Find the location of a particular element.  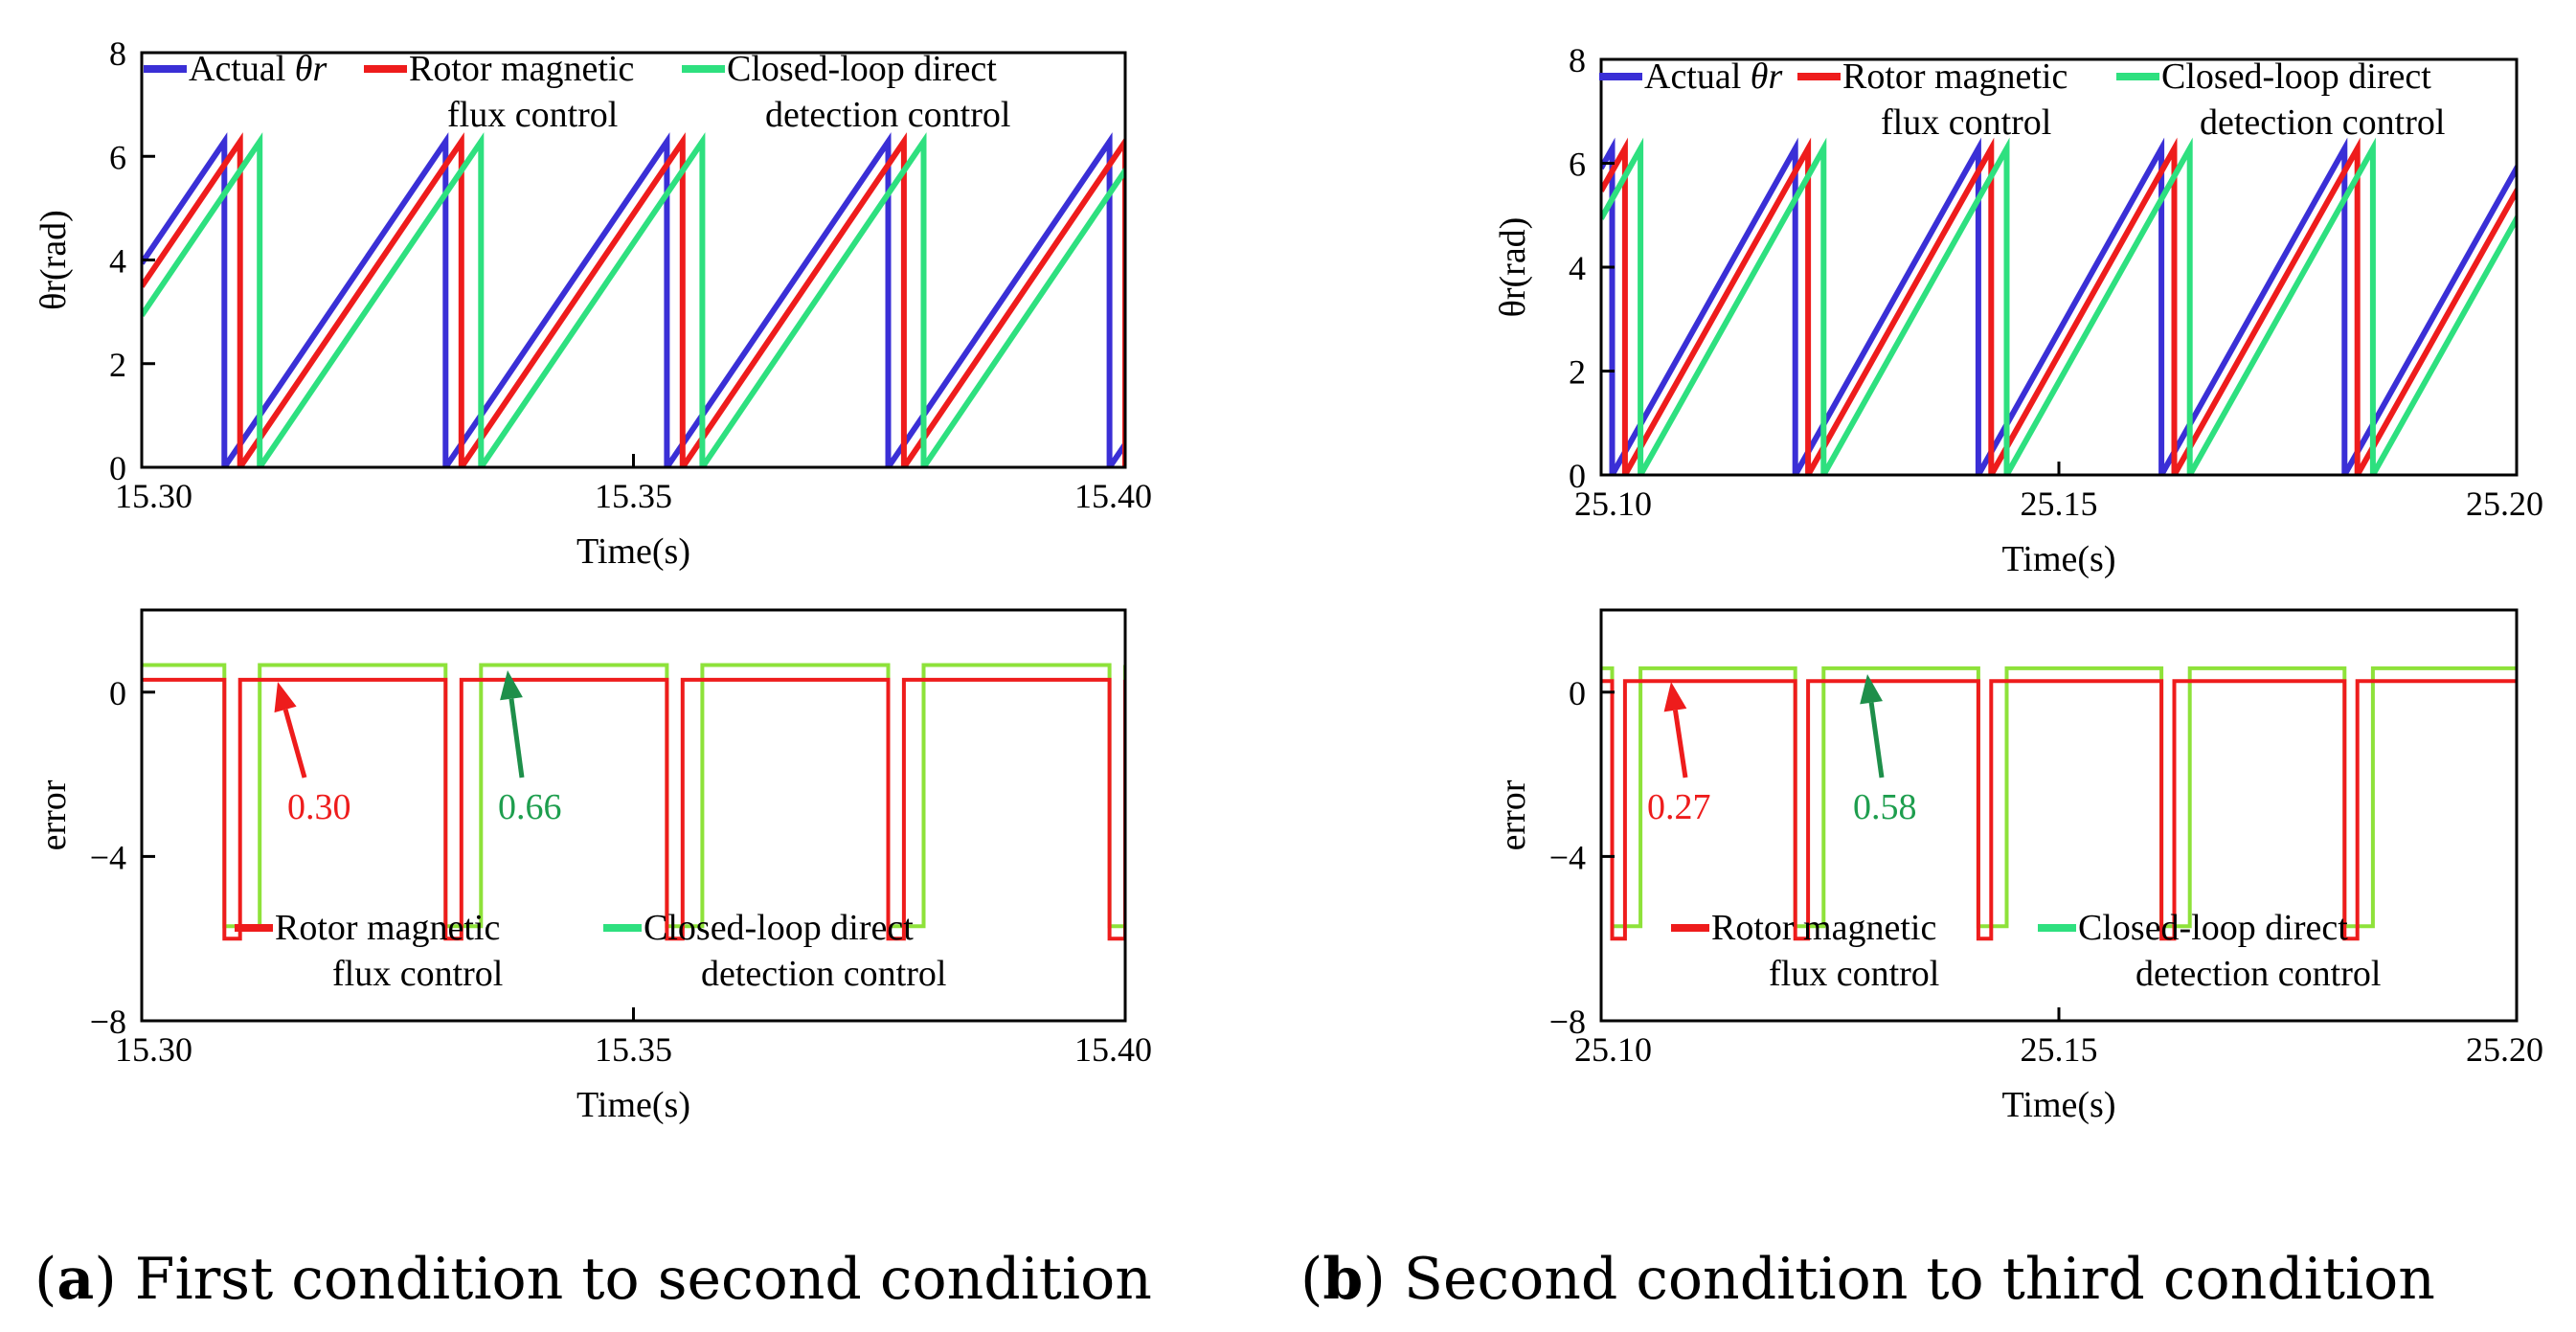

caption-a: (a) First condition to second condition is located at coordinates (593, 1279).